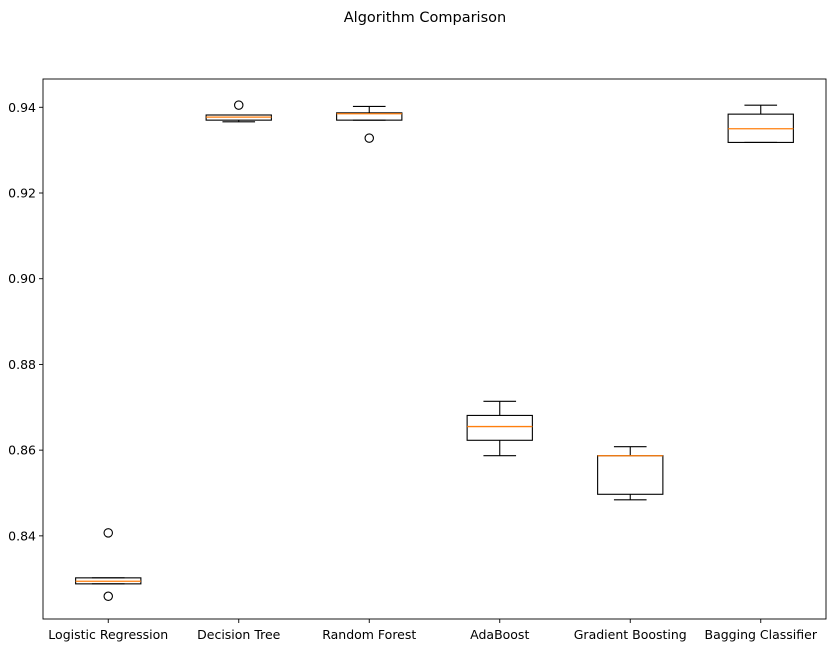 This screenshot has height=656, width=835. Describe the element at coordinates (499, 634) in the screenshot. I see `x-tick-label: AdaBoost` at that location.